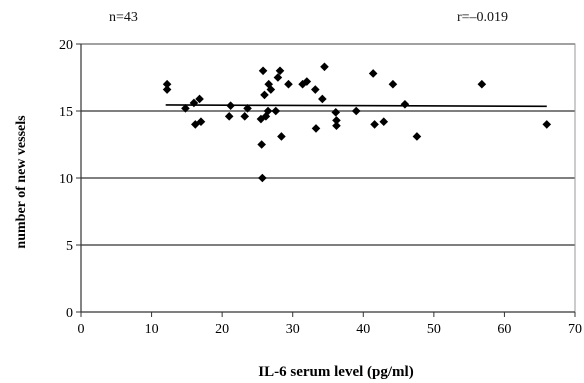 The width and height of the screenshot is (584, 383). Describe the element at coordinates (123, 17) in the screenshot. I see `n-annotation: n=43` at that location.